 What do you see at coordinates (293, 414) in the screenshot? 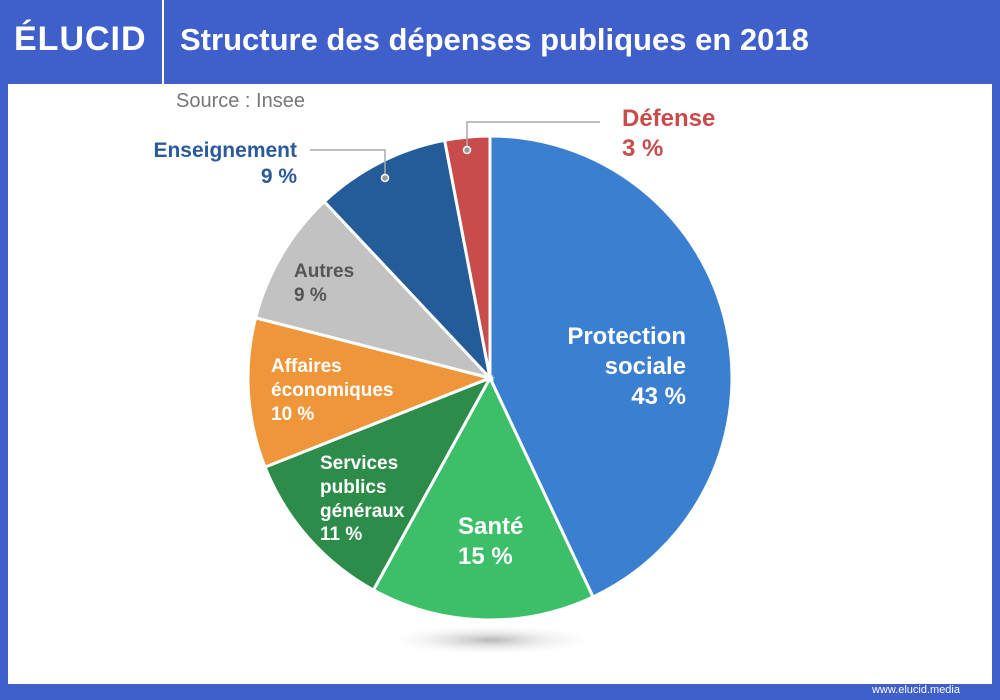
I see `value-label: 10 %` at bounding box center [293, 414].